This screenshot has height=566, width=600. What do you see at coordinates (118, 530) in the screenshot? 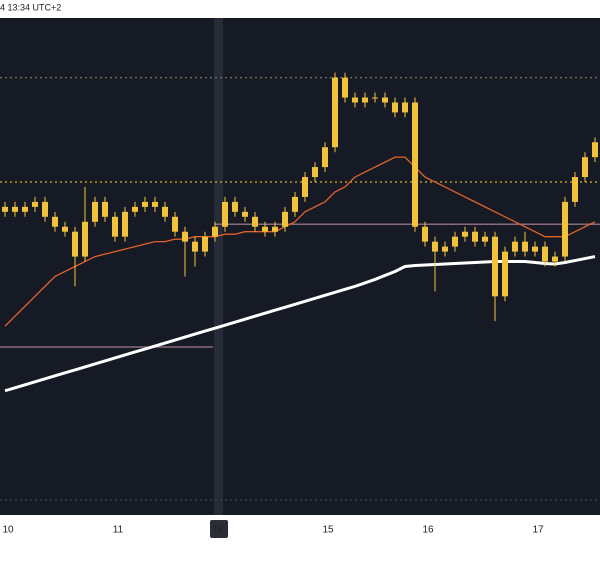
I see `x-tick-label: 11` at bounding box center [118, 530].